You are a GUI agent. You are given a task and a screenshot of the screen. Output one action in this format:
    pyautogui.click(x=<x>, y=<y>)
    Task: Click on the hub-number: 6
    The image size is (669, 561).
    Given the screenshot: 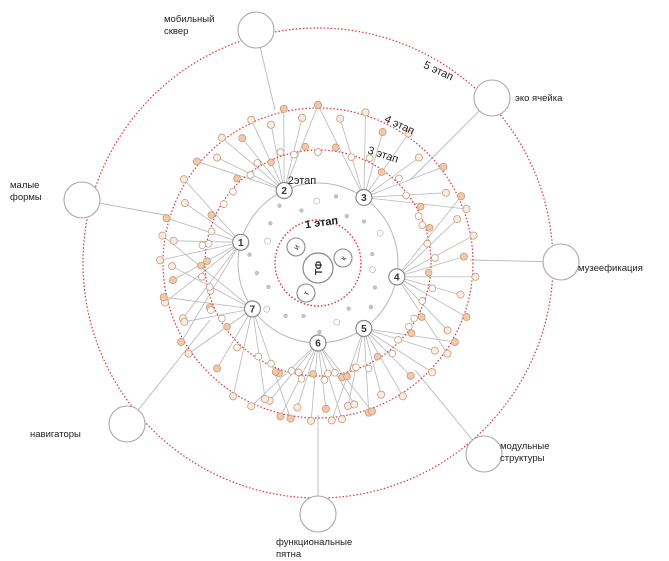 What is the action you would take?
    pyautogui.click(x=318, y=344)
    